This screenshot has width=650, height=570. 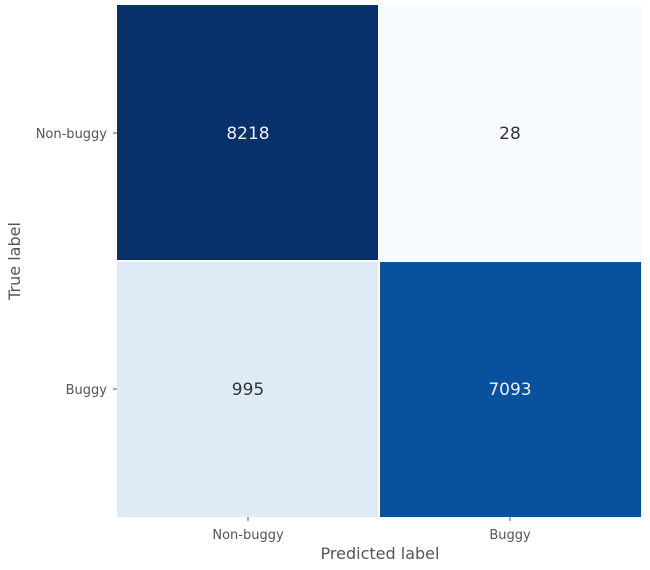 I want to click on cell-value-0-1: 28, so click(x=510, y=134).